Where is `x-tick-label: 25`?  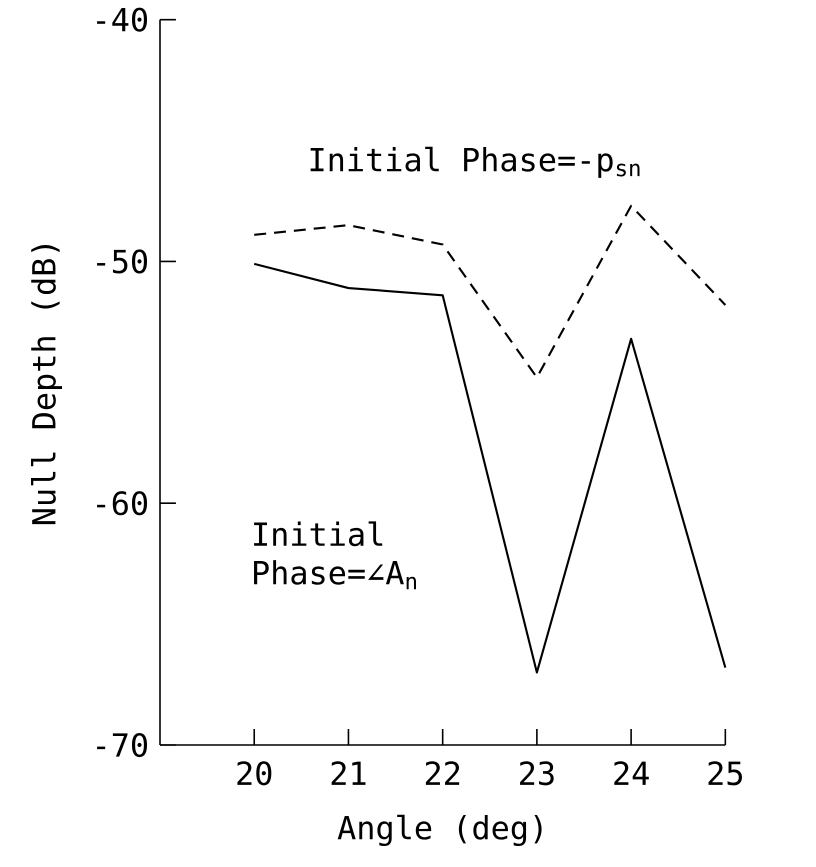 x-tick-label: 25 is located at coordinates (725, 773).